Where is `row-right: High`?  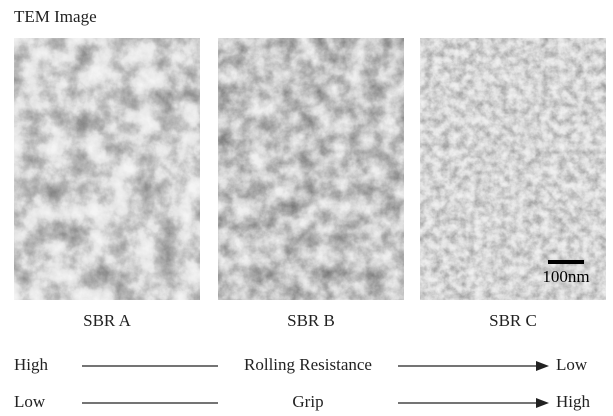
row-right: High is located at coordinates (573, 401).